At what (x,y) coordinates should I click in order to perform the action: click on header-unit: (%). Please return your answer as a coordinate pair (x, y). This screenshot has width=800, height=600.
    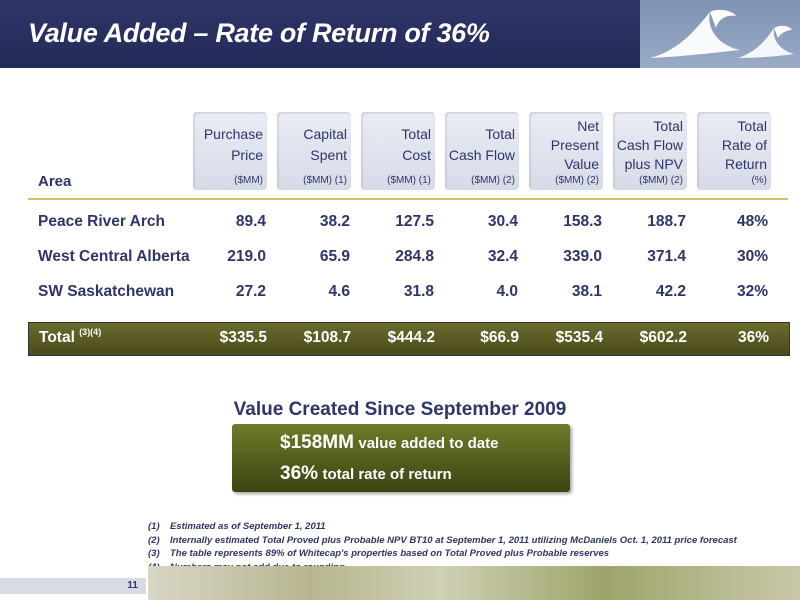
    Looking at the image, I should click on (759, 180).